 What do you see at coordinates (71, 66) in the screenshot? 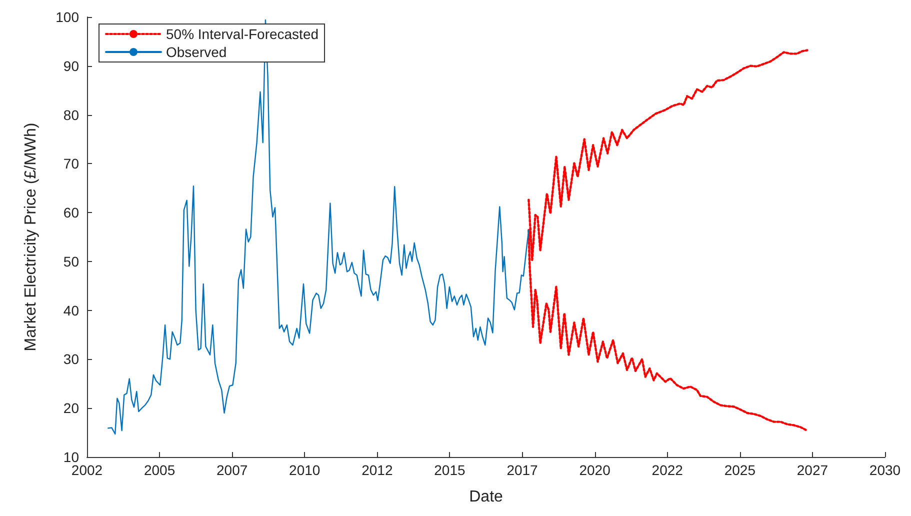
I see `y-tick-label: 90` at bounding box center [71, 66].